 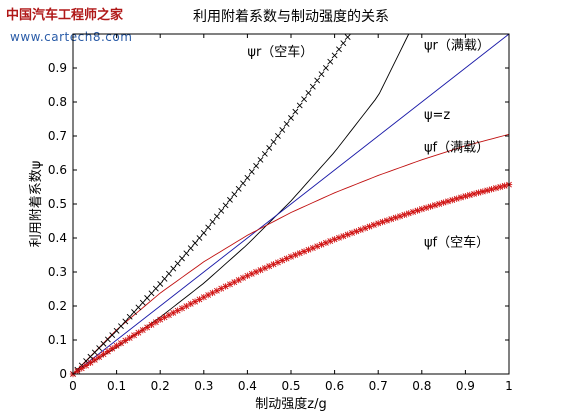 I want to click on series-annotation: ψ=z, so click(x=437, y=115).